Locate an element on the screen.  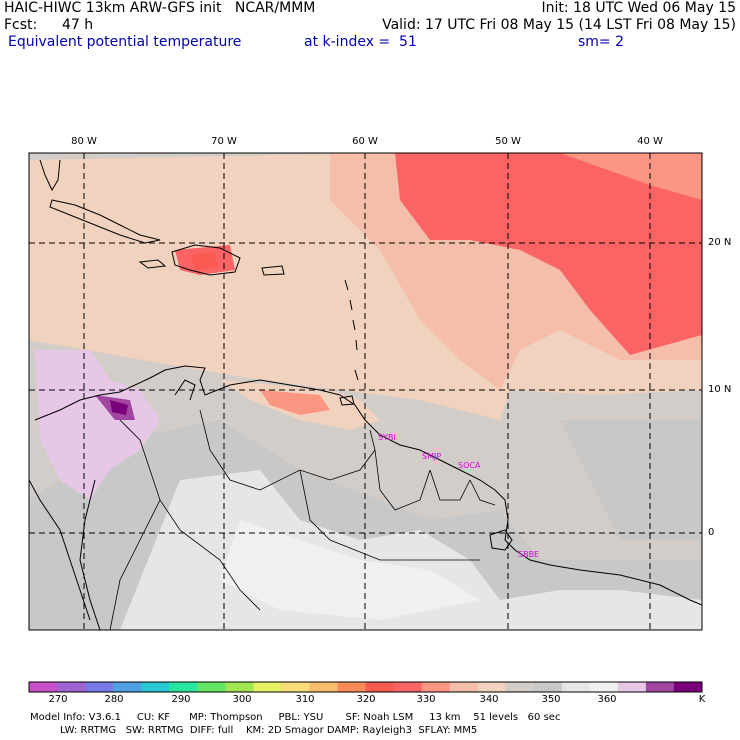
lat-label-20n: 20 N is located at coordinates (720, 242).